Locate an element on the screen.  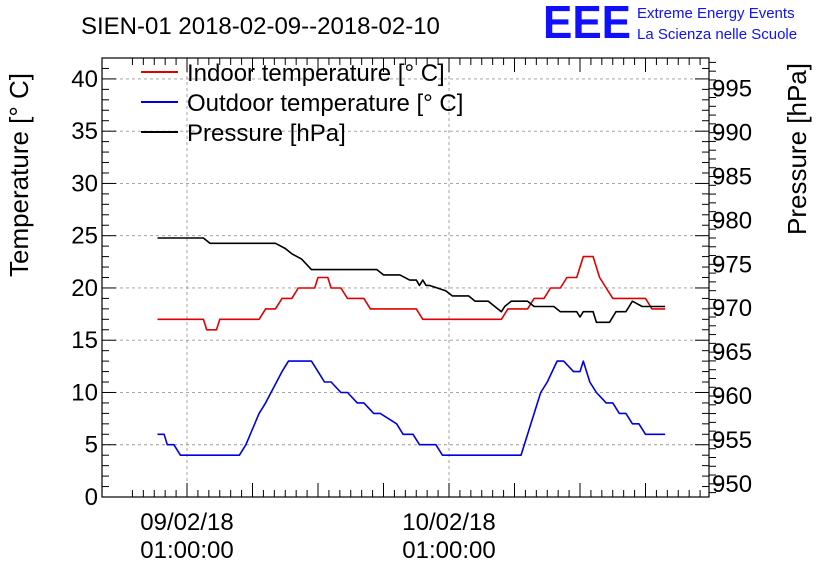
legend-label-outdoor-temperature: Outdoor temperature [° C] is located at coordinates (325, 103).